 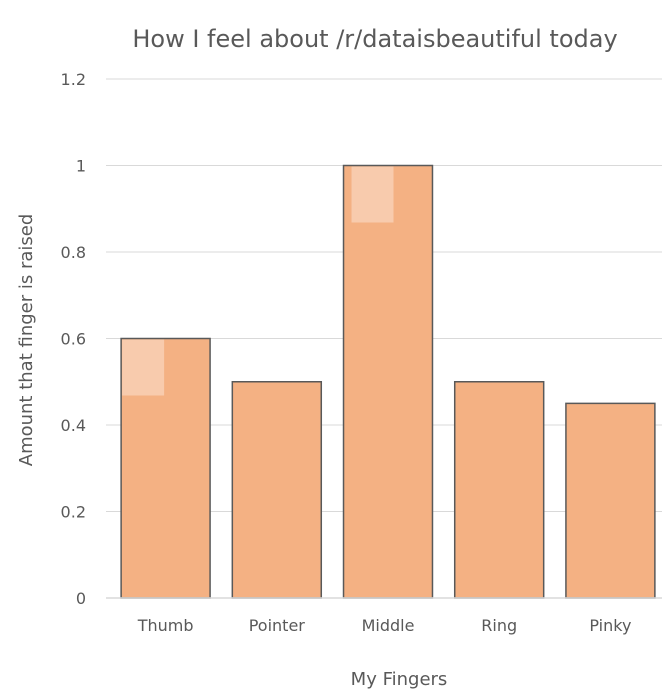 I want to click on y-axis-tick-labels: 0 0.2 0.4 0.6 0.8 1 1.2, so click(x=73, y=339).